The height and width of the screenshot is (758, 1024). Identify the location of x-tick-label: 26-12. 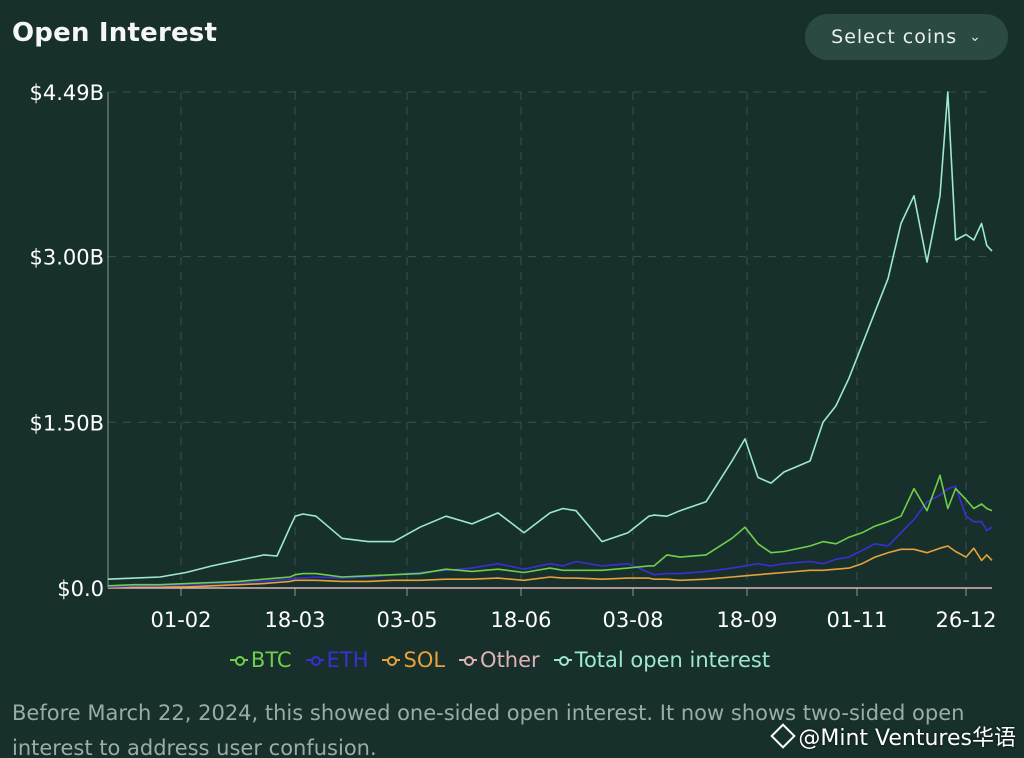
(965, 620).